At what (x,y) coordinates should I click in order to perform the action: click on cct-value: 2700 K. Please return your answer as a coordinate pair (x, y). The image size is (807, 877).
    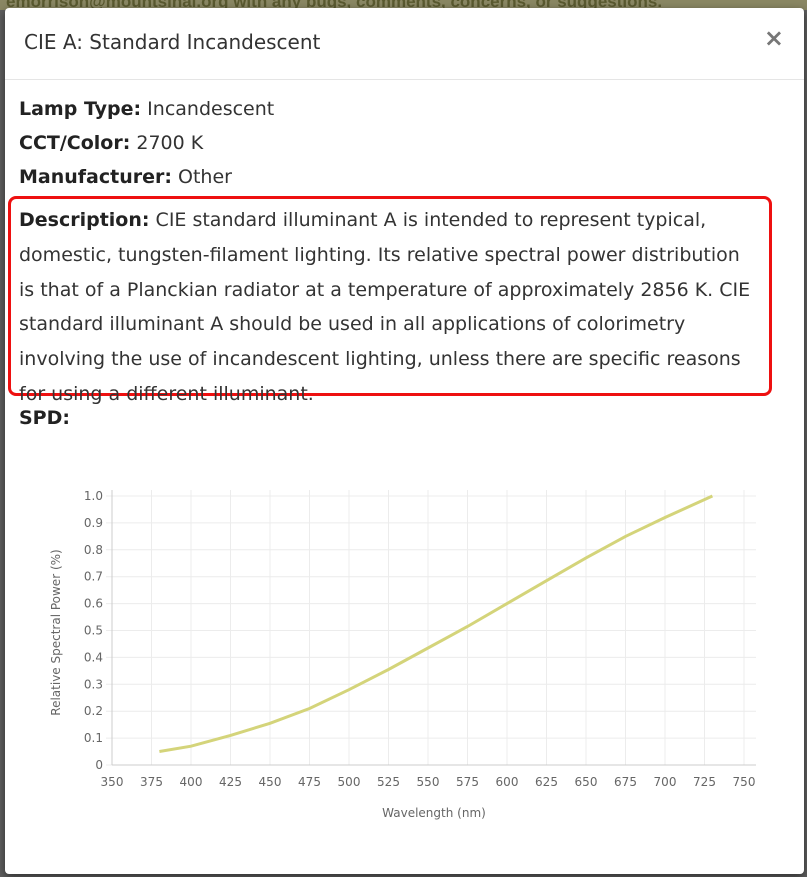
    Looking at the image, I should click on (170, 143).